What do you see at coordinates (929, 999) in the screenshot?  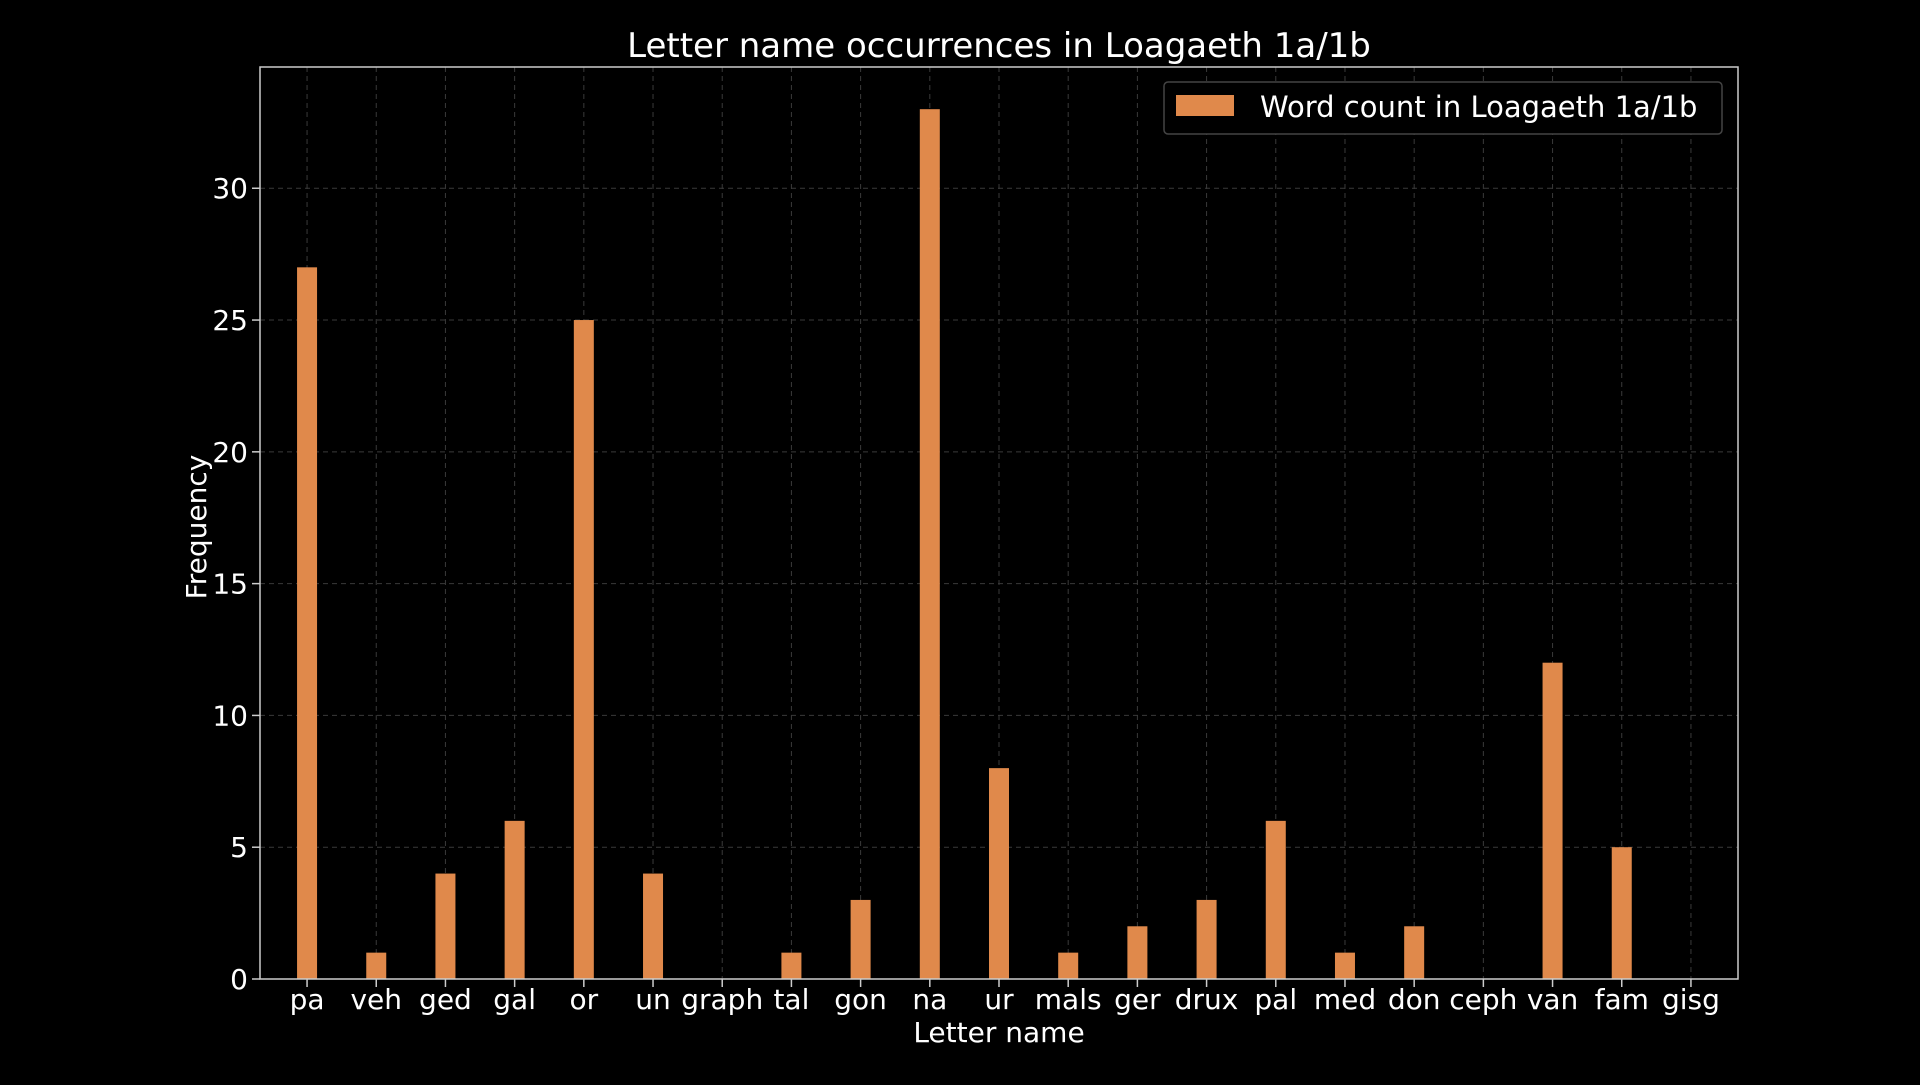 I see `x-tick-label: na` at bounding box center [929, 999].